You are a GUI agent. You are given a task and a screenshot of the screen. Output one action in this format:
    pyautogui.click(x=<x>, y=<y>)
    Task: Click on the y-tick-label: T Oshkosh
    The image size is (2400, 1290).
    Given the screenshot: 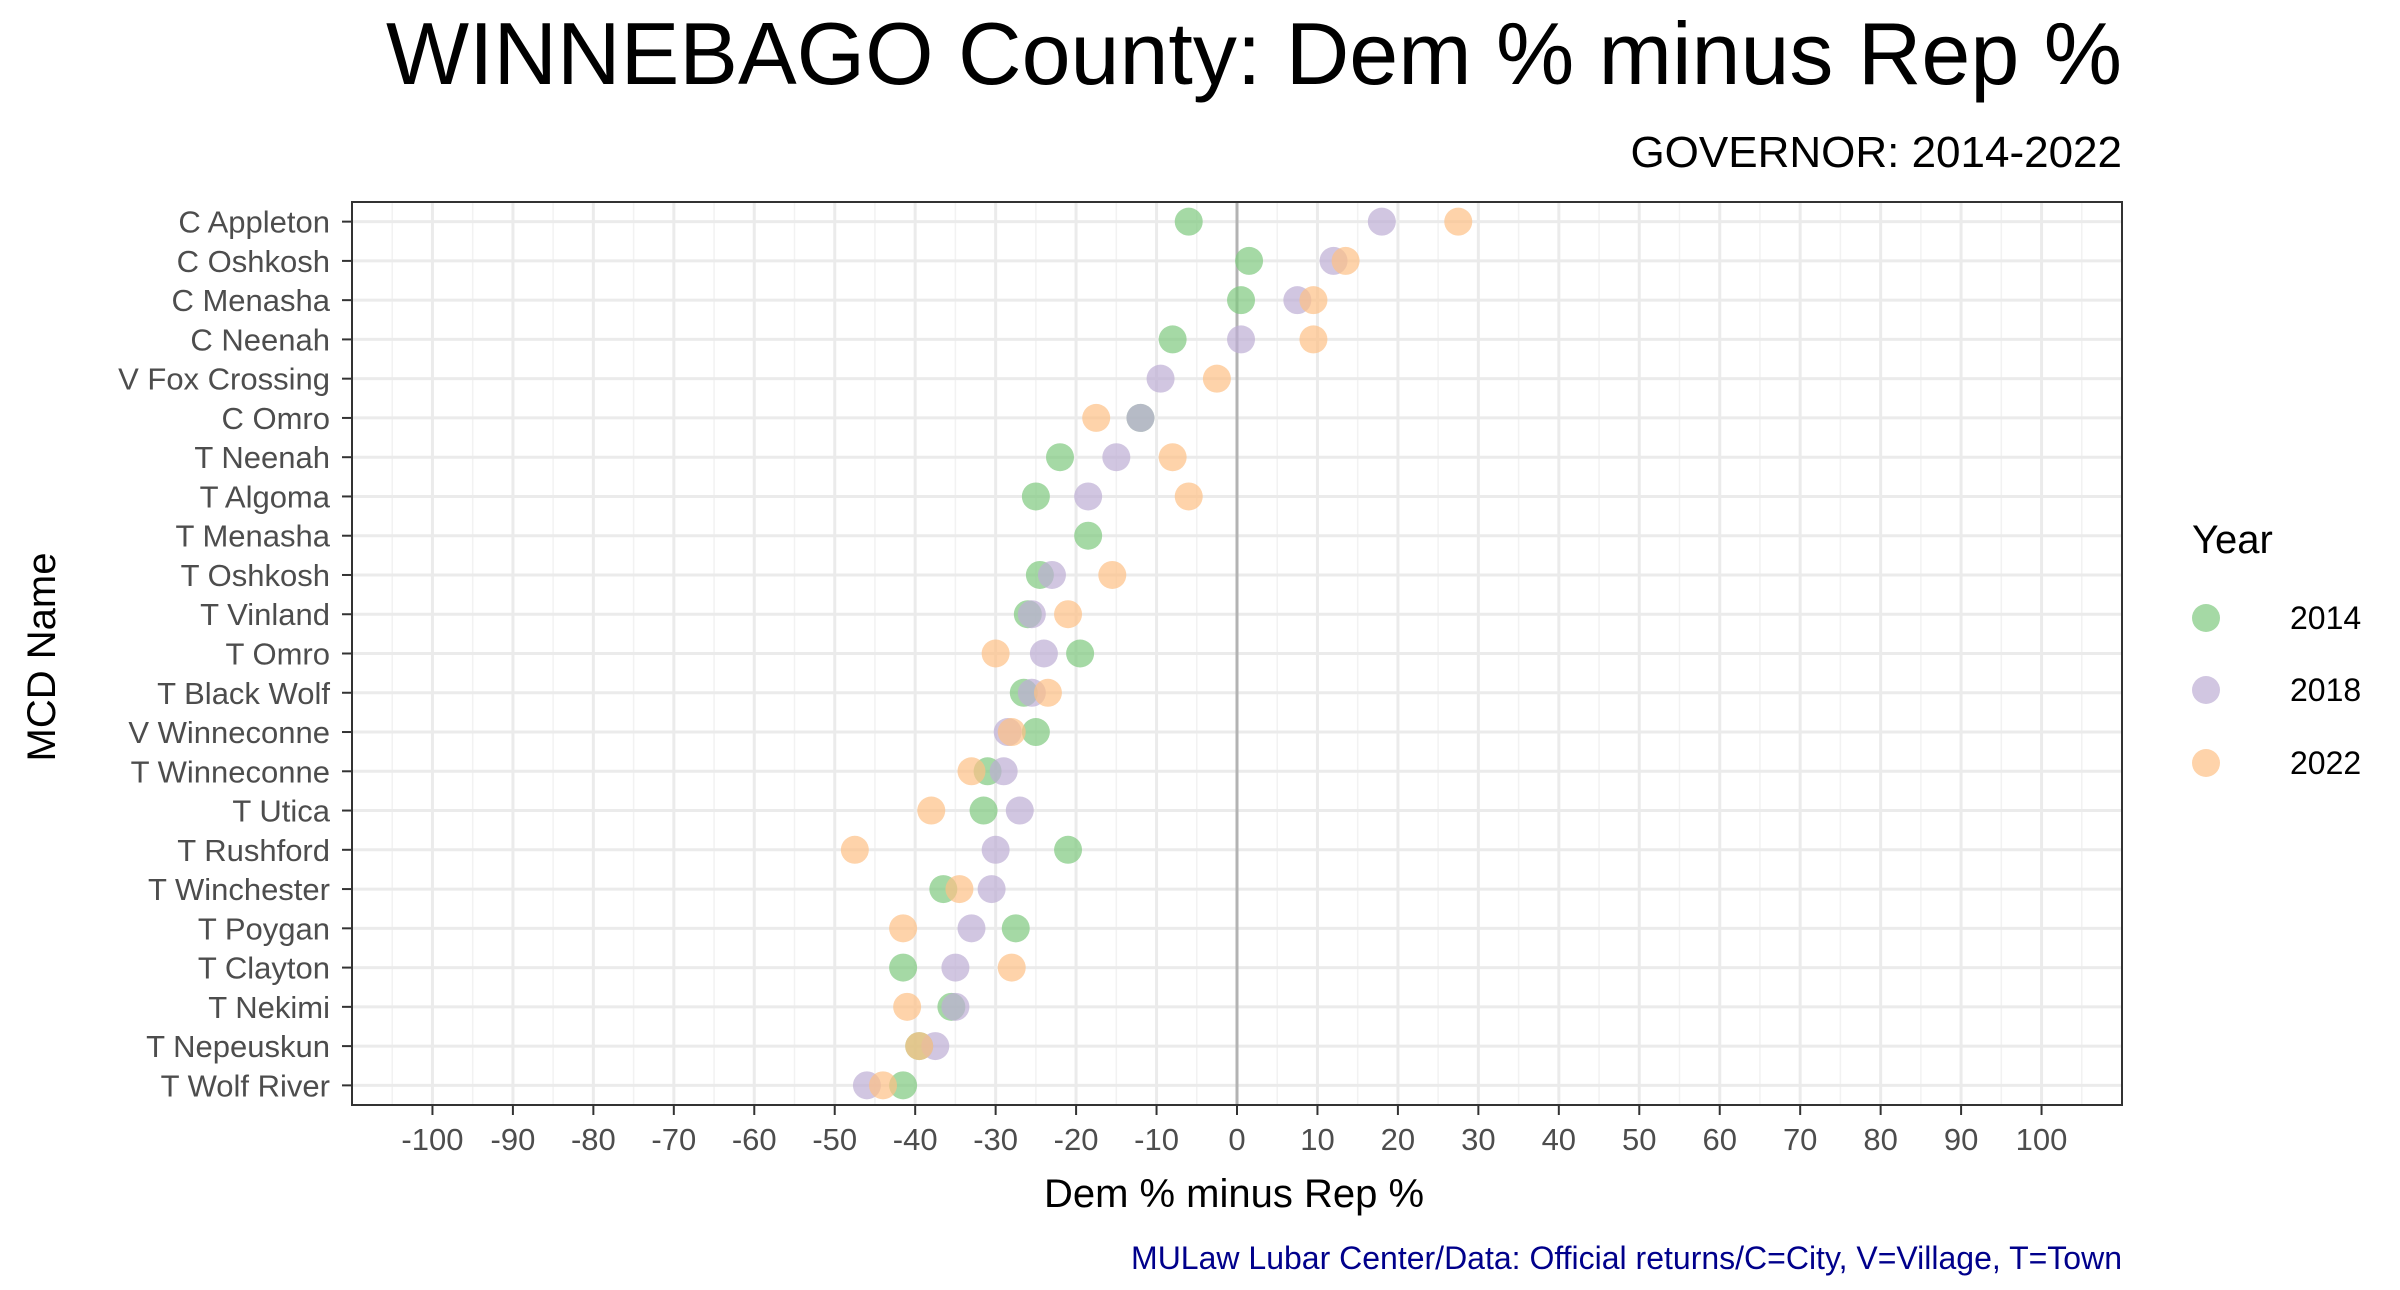 What is the action you would take?
    pyautogui.click(x=255, y=575)
    